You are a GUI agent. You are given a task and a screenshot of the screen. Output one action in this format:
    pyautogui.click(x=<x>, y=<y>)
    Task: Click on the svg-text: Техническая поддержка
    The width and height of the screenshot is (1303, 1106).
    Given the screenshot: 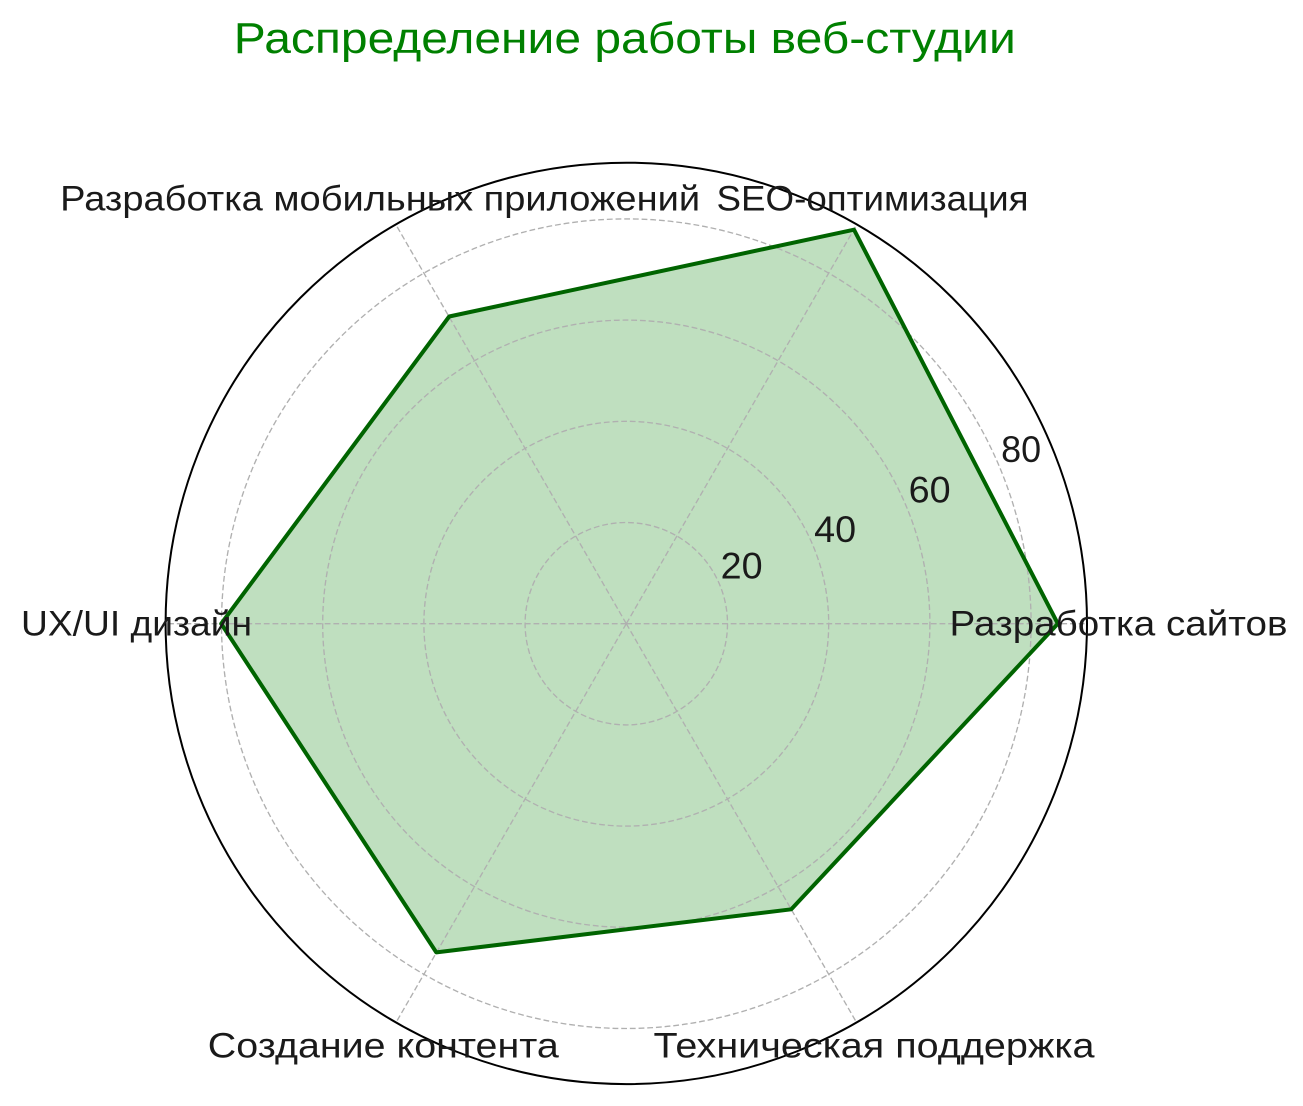 What is the action you would take?
    pyautogui.click(x=874, y=1046)
    